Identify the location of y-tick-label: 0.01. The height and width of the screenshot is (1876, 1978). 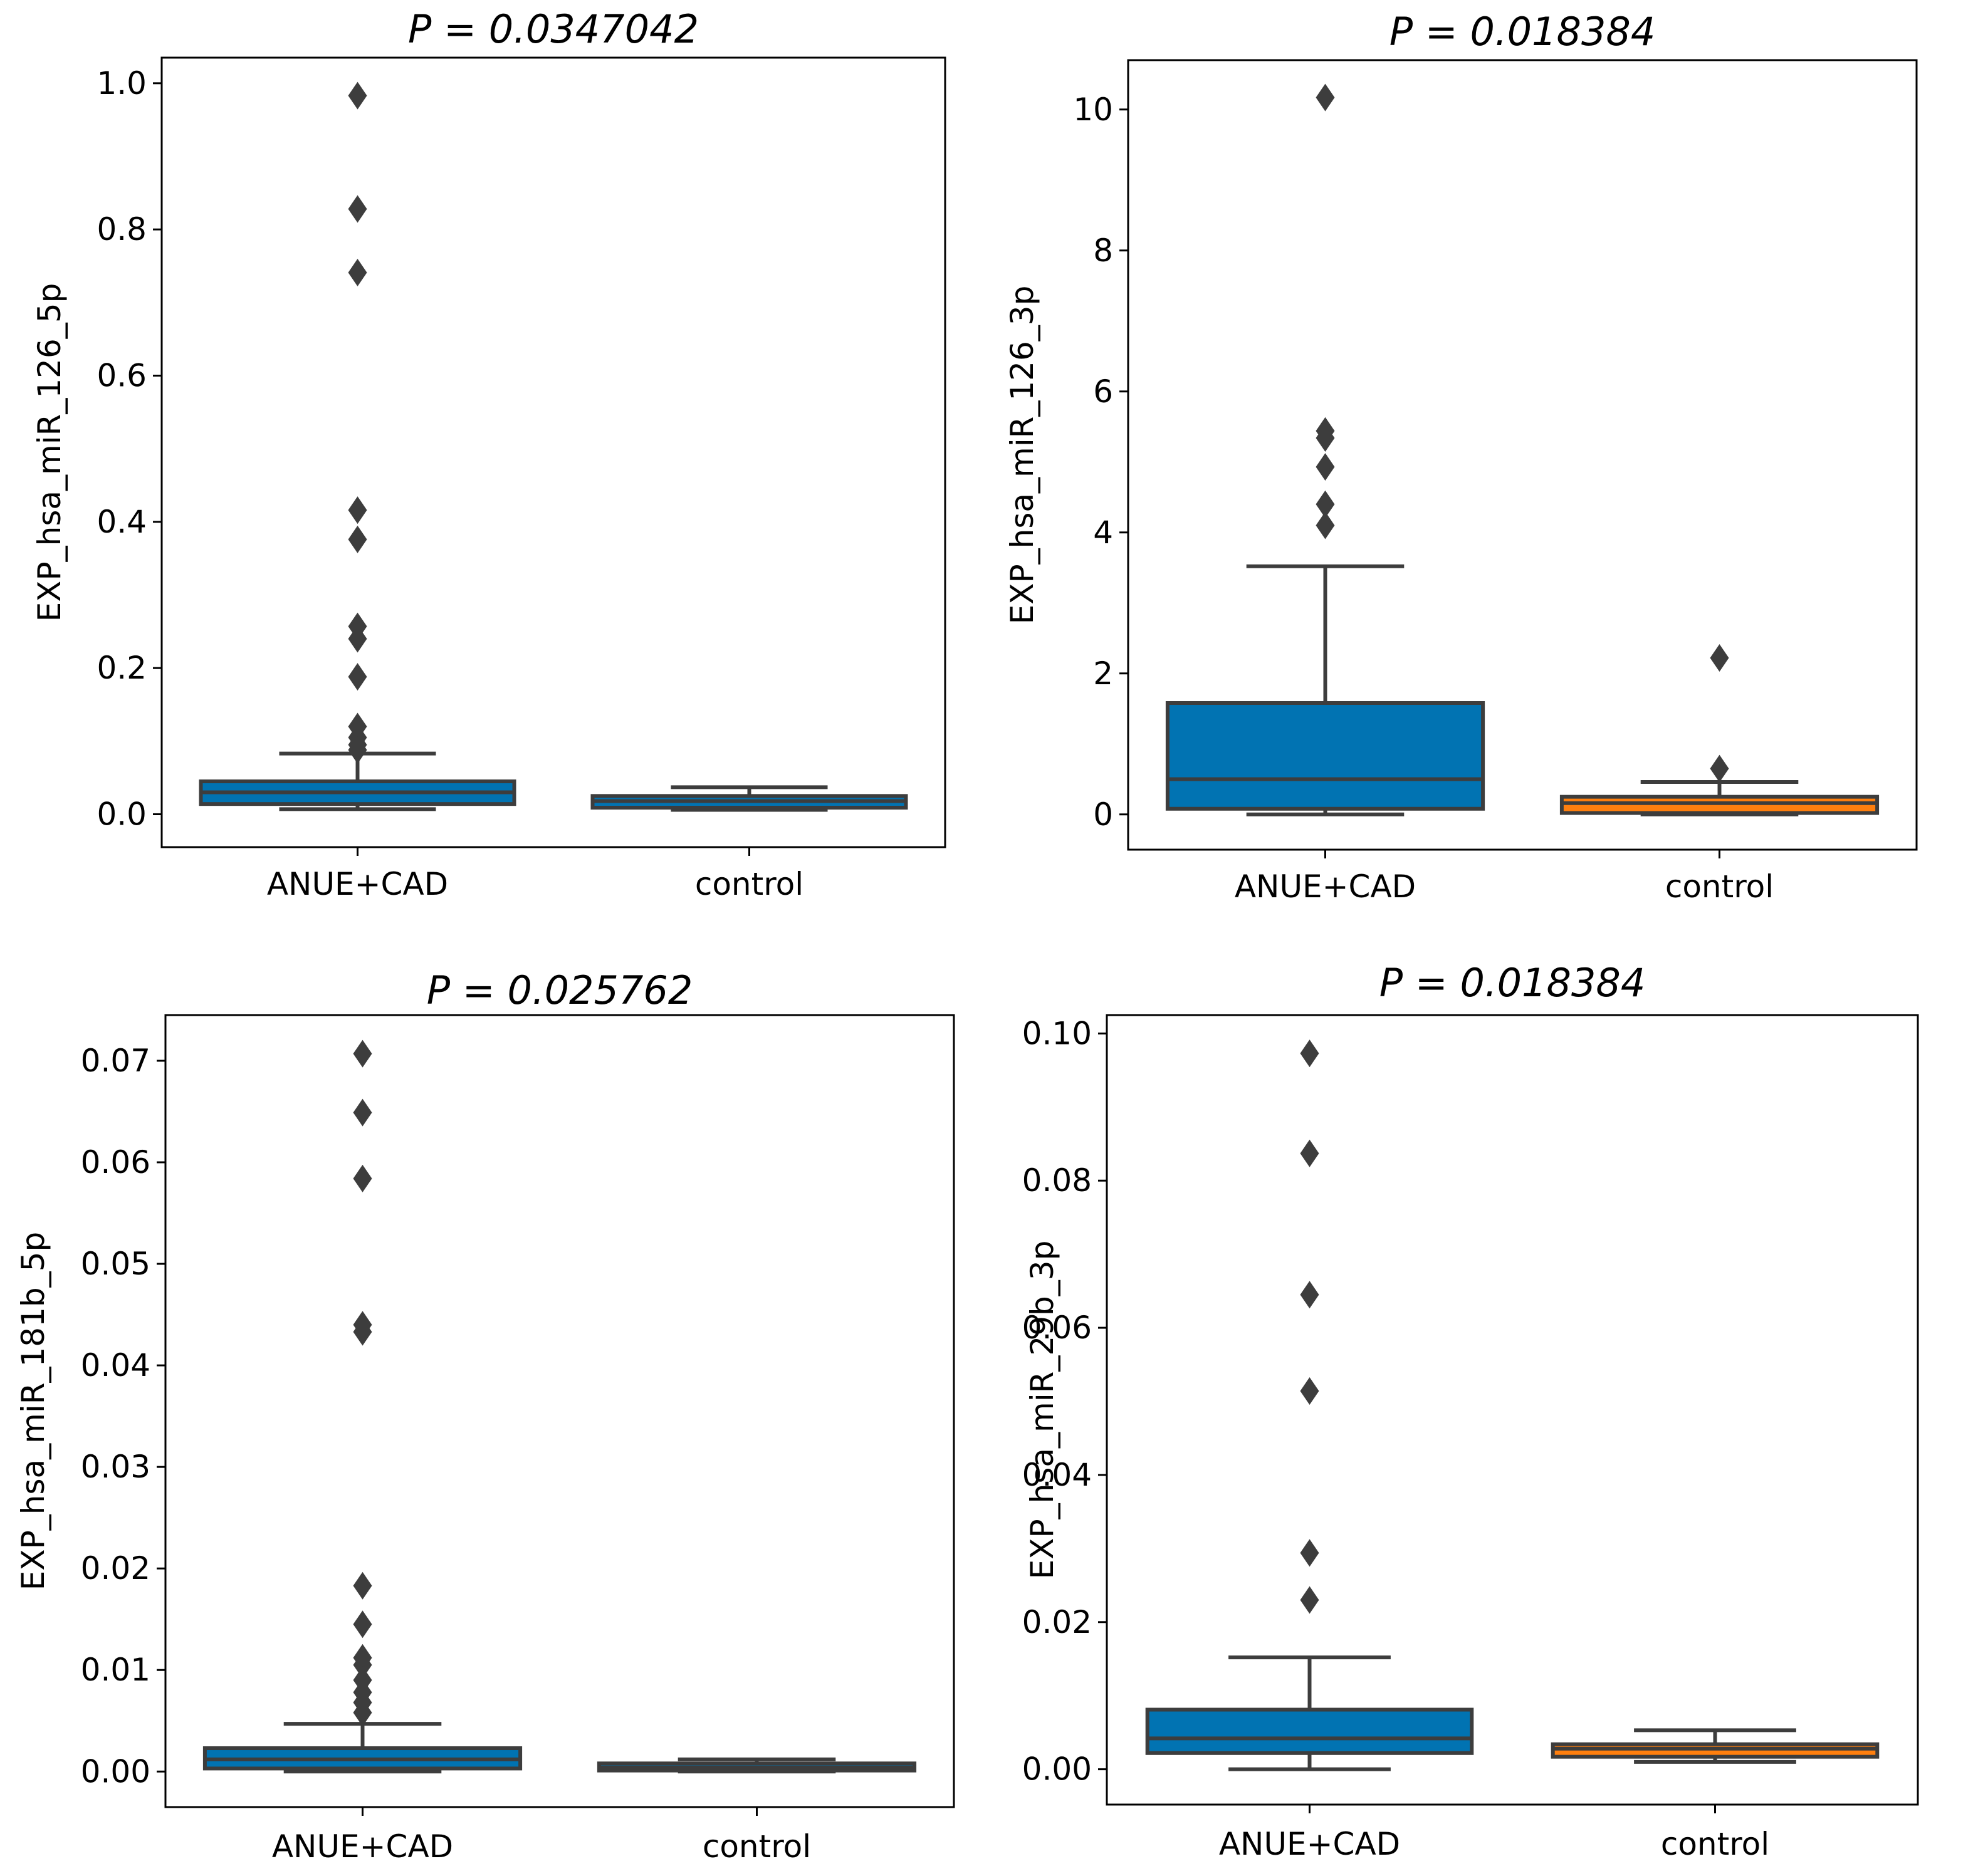
(115, 1670).